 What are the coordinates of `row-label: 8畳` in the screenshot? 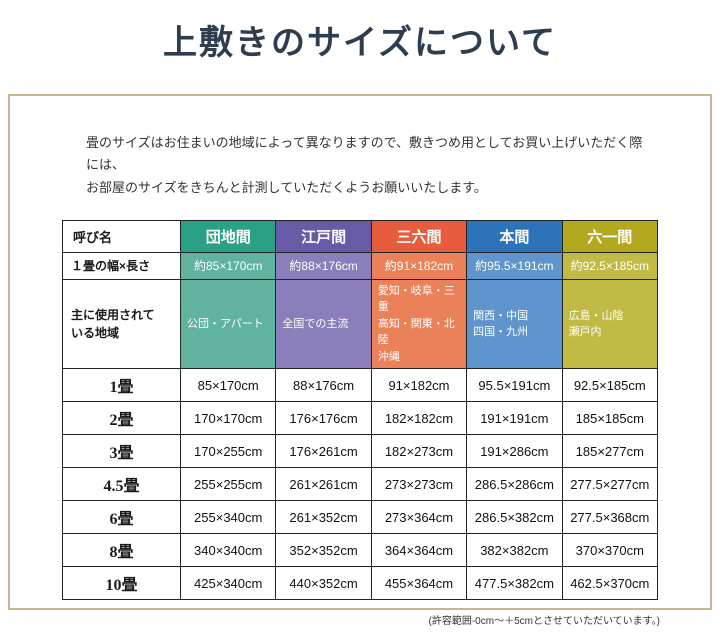 It's located at (121, 550).